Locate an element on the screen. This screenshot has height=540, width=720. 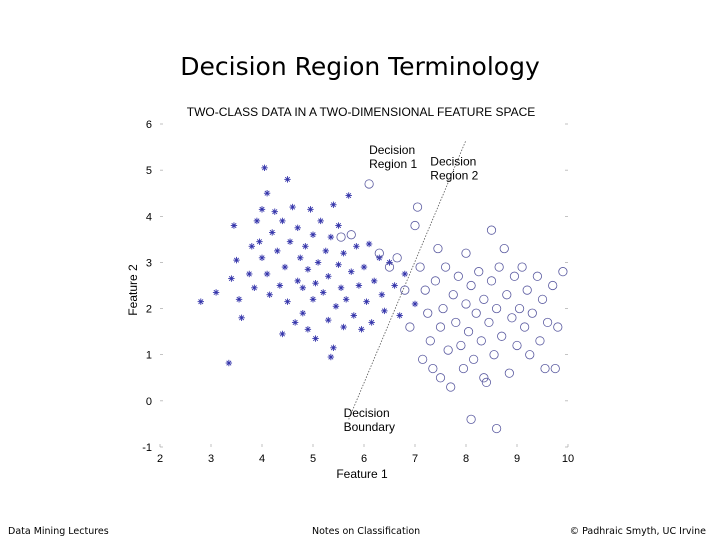
y-tick-label: 5 is located at coordinates (149, 171).